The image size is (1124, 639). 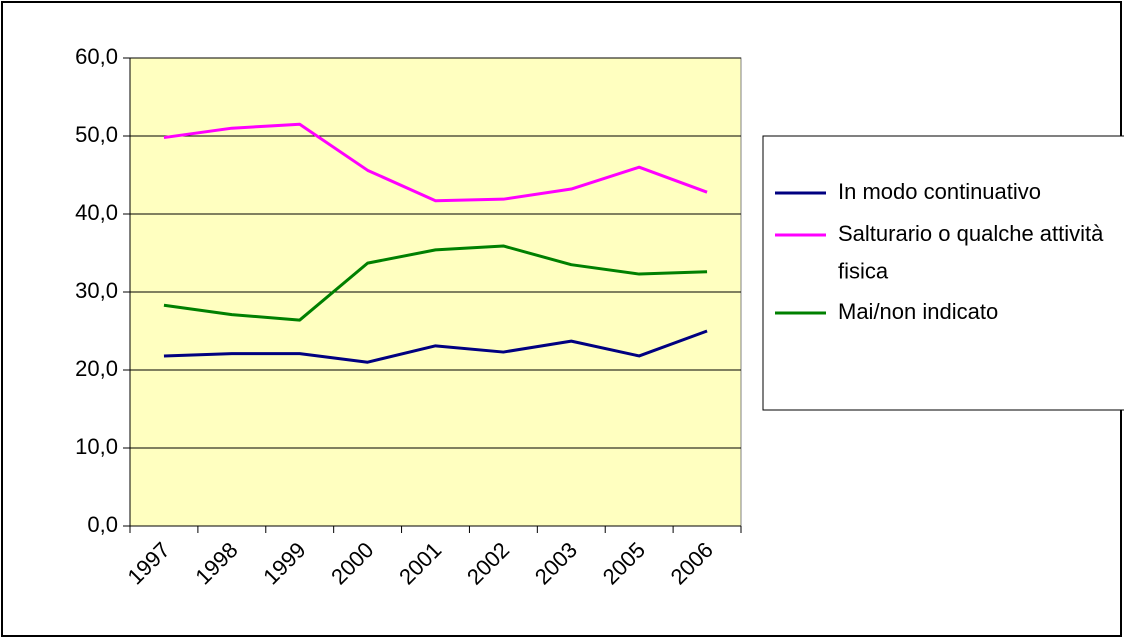 I want to click on x-tick-label: 2002, so click(x=488, y=563).